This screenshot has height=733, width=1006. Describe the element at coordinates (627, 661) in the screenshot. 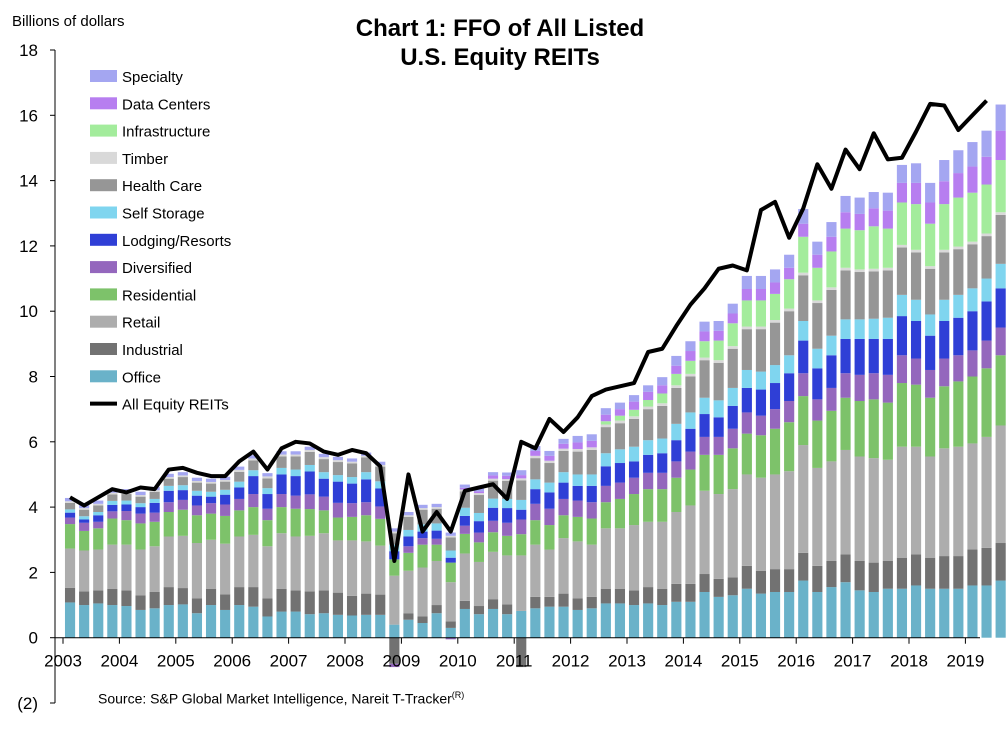

I see `x-tick-label: 2013` at that location.